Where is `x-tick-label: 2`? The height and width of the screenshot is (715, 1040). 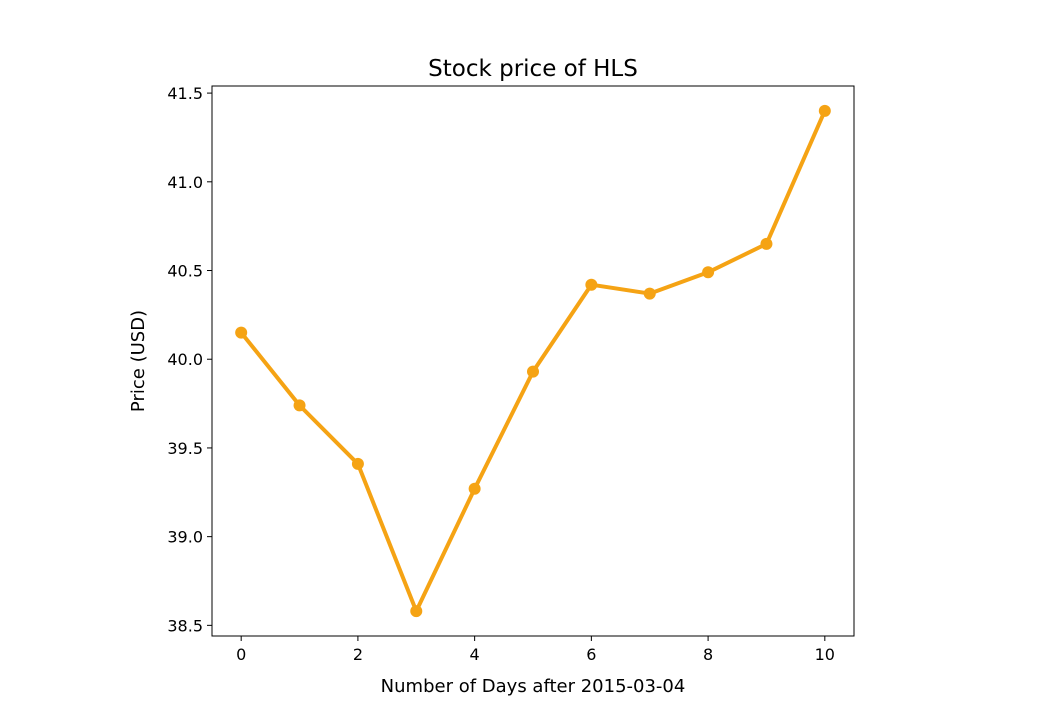
x-tick-label: 2 is located at coordinates (358, 654).